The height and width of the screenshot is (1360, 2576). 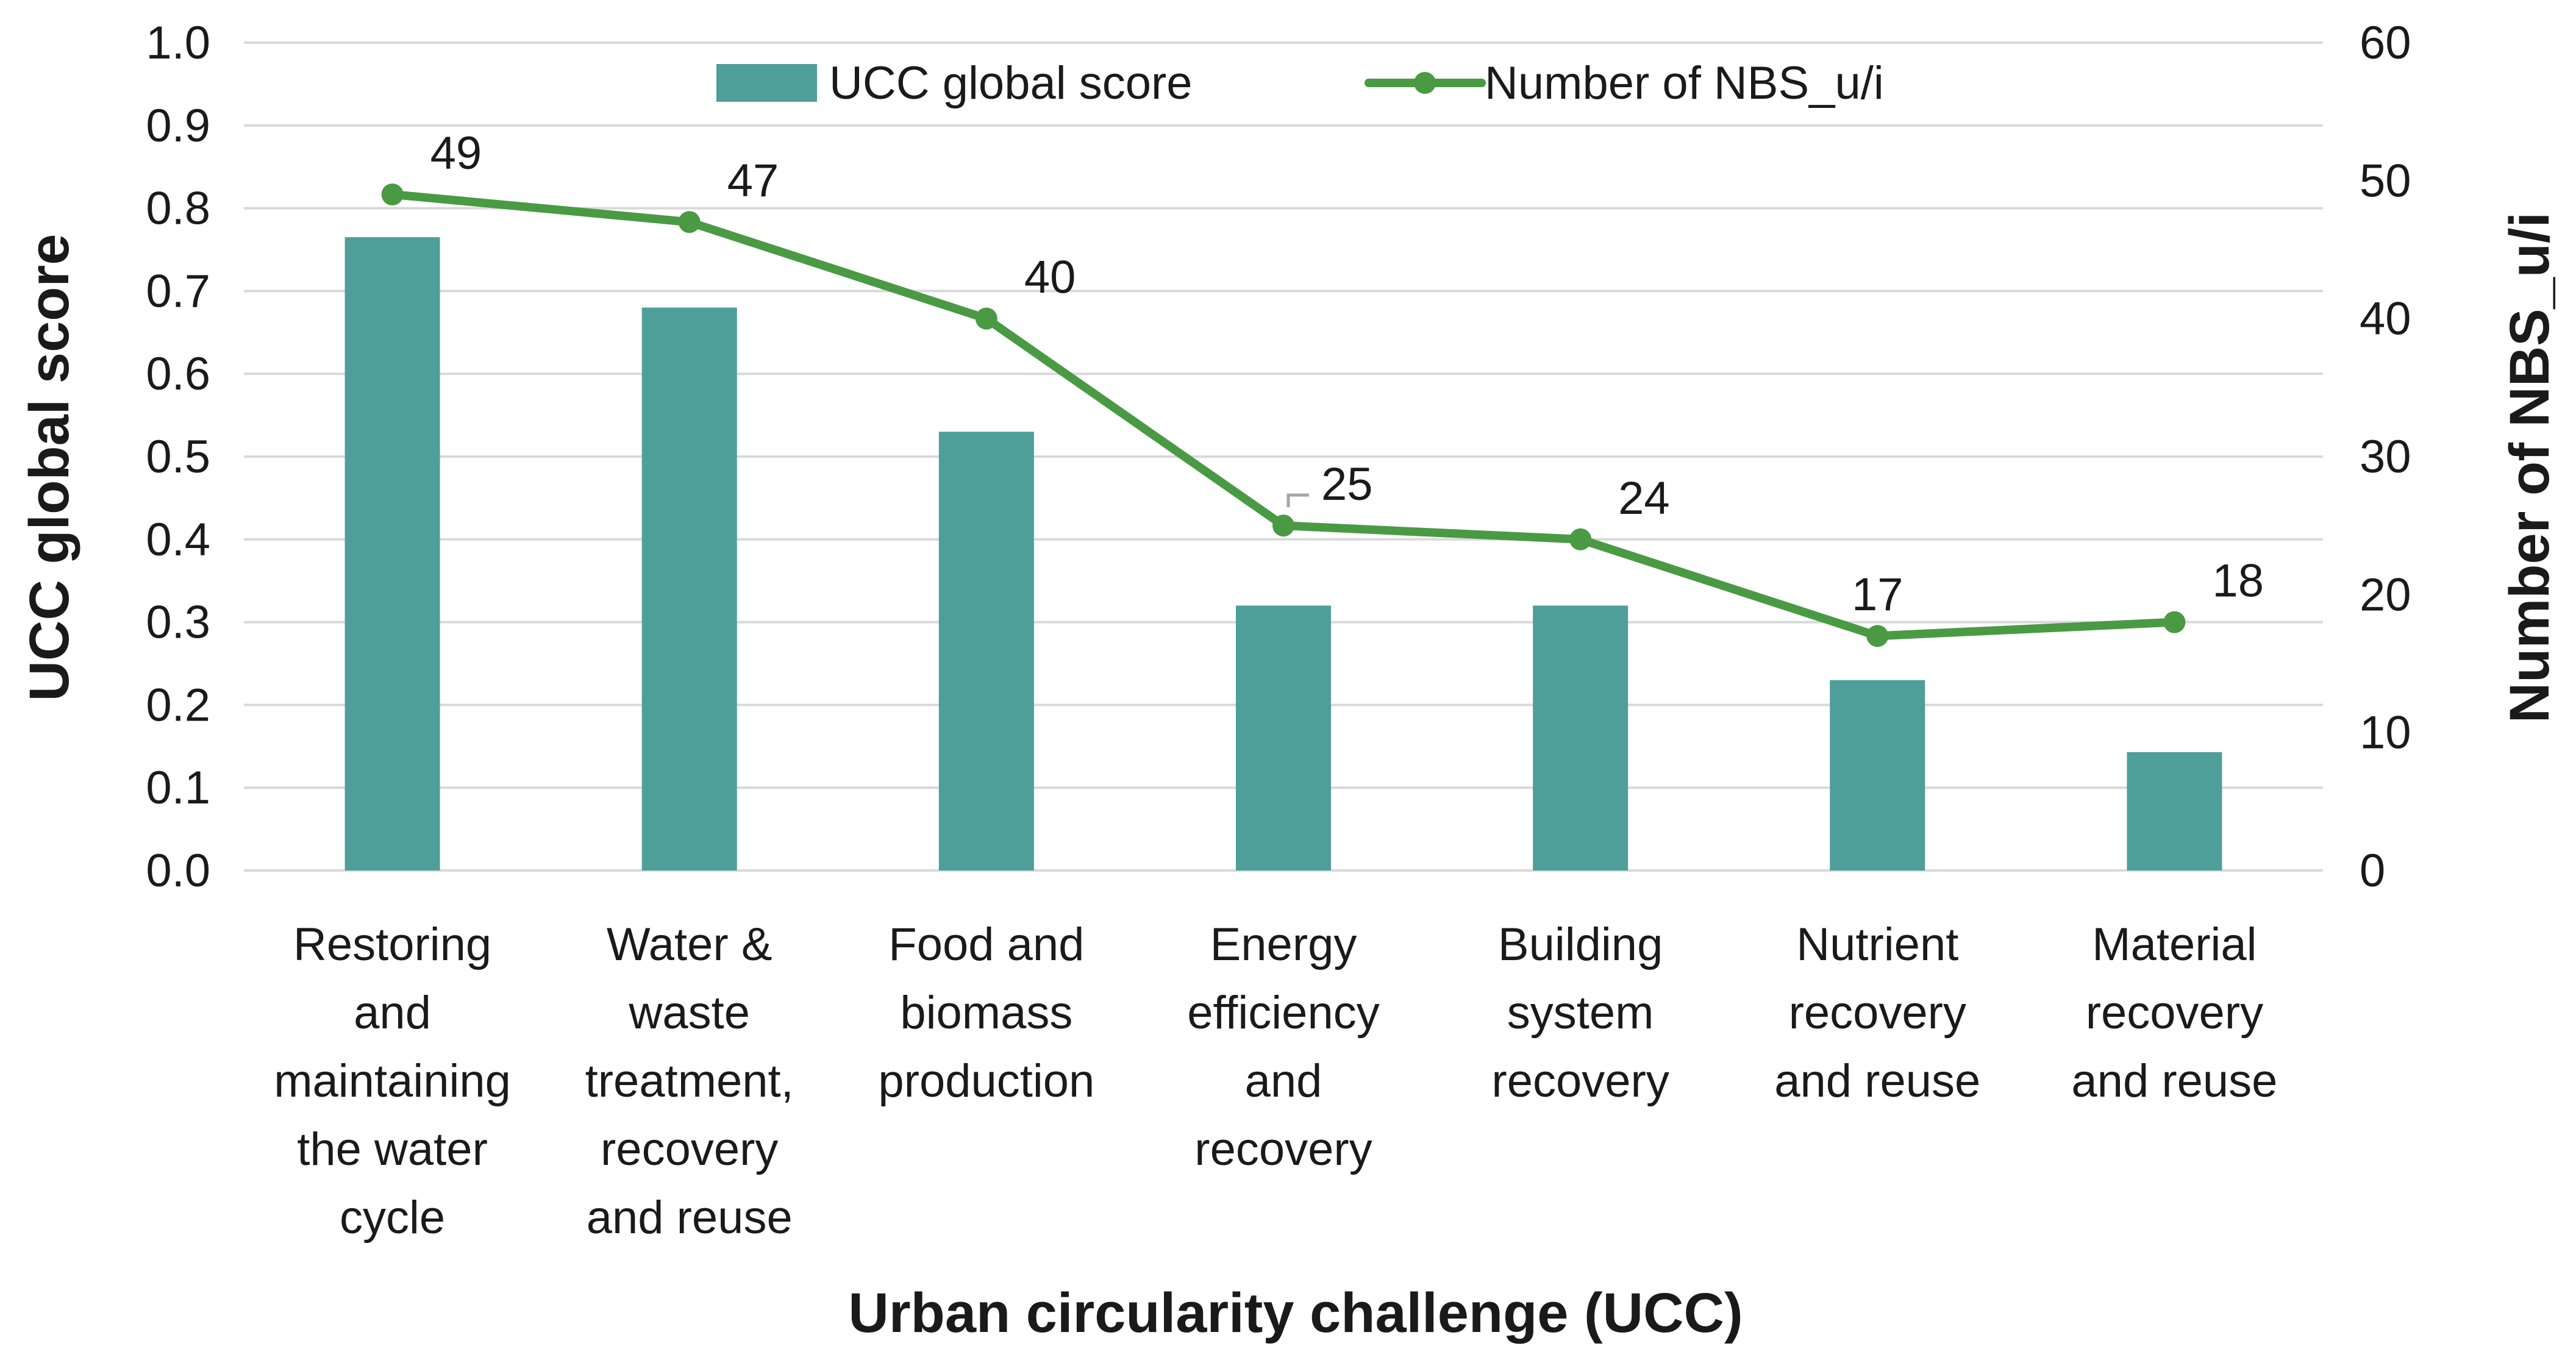 What do you see at coordinates (753, 181) in the screenshot?
I see `line-data-label: 47` at bounding box center [753, 181].